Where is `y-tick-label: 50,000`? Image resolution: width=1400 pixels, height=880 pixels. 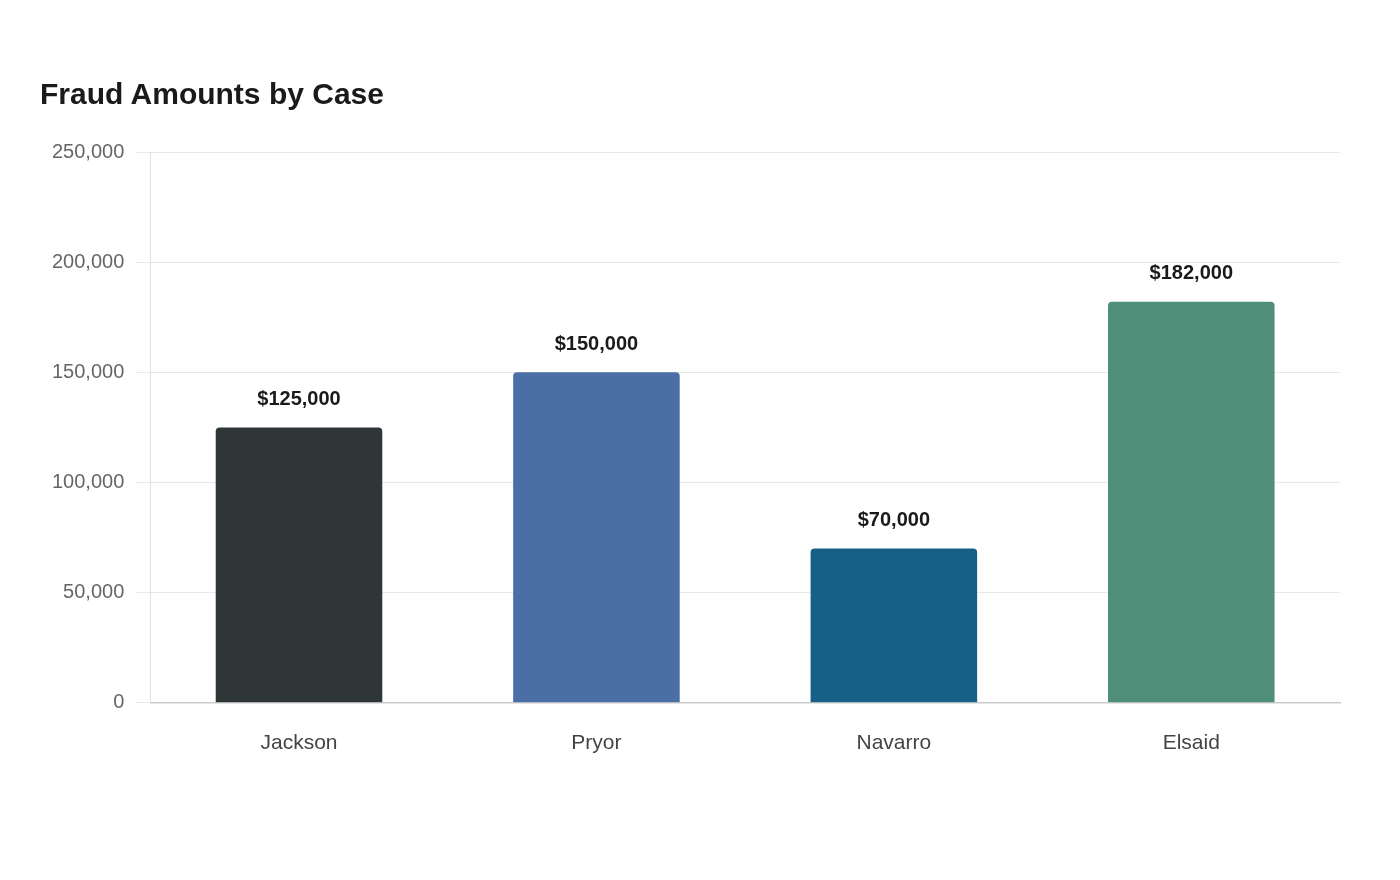 y-tick-label: 50,000 is located at coordinates (94, 591).